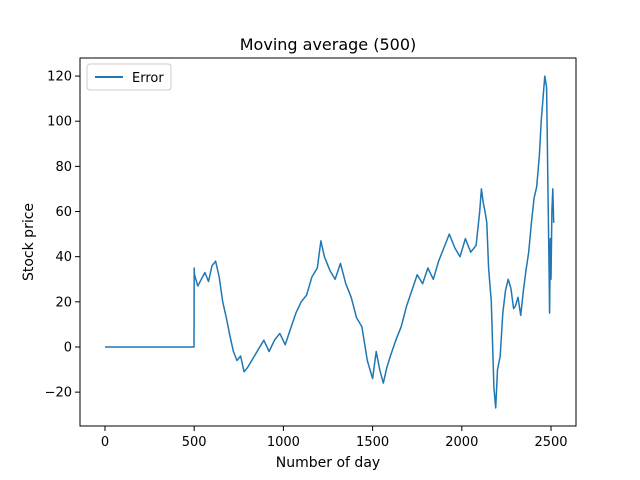  I want to click on y-tick-label: 120, so click(59, 77).